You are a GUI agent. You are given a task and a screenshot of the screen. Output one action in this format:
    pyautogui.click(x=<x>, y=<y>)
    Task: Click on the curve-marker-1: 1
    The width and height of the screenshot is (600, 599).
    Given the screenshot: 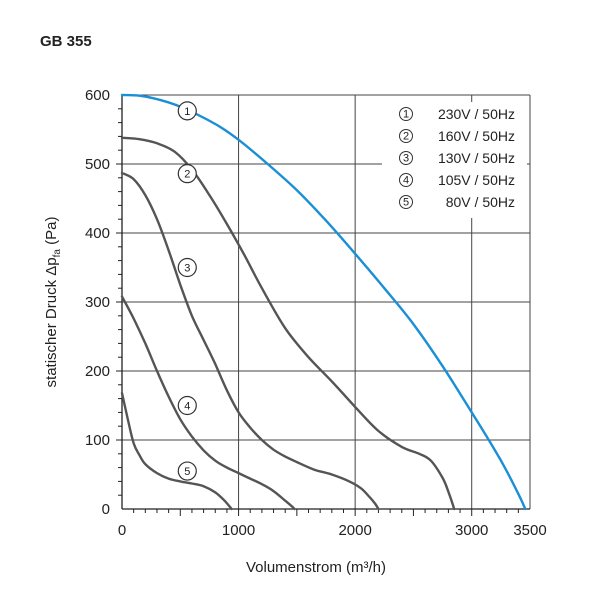 What is the action you would take?
    pyautogui.click(x=187, y=111)
    